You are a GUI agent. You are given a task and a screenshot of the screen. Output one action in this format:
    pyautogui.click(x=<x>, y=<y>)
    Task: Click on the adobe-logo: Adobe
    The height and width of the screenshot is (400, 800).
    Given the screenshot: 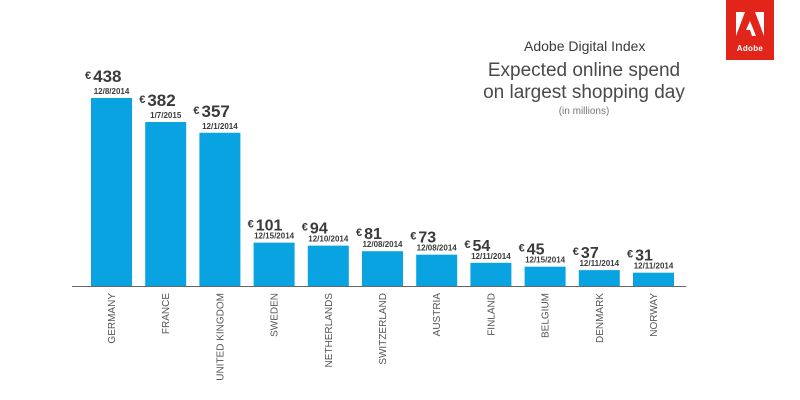 What is the action you would take?
    pyautogui.click(x=750, y=30)
    